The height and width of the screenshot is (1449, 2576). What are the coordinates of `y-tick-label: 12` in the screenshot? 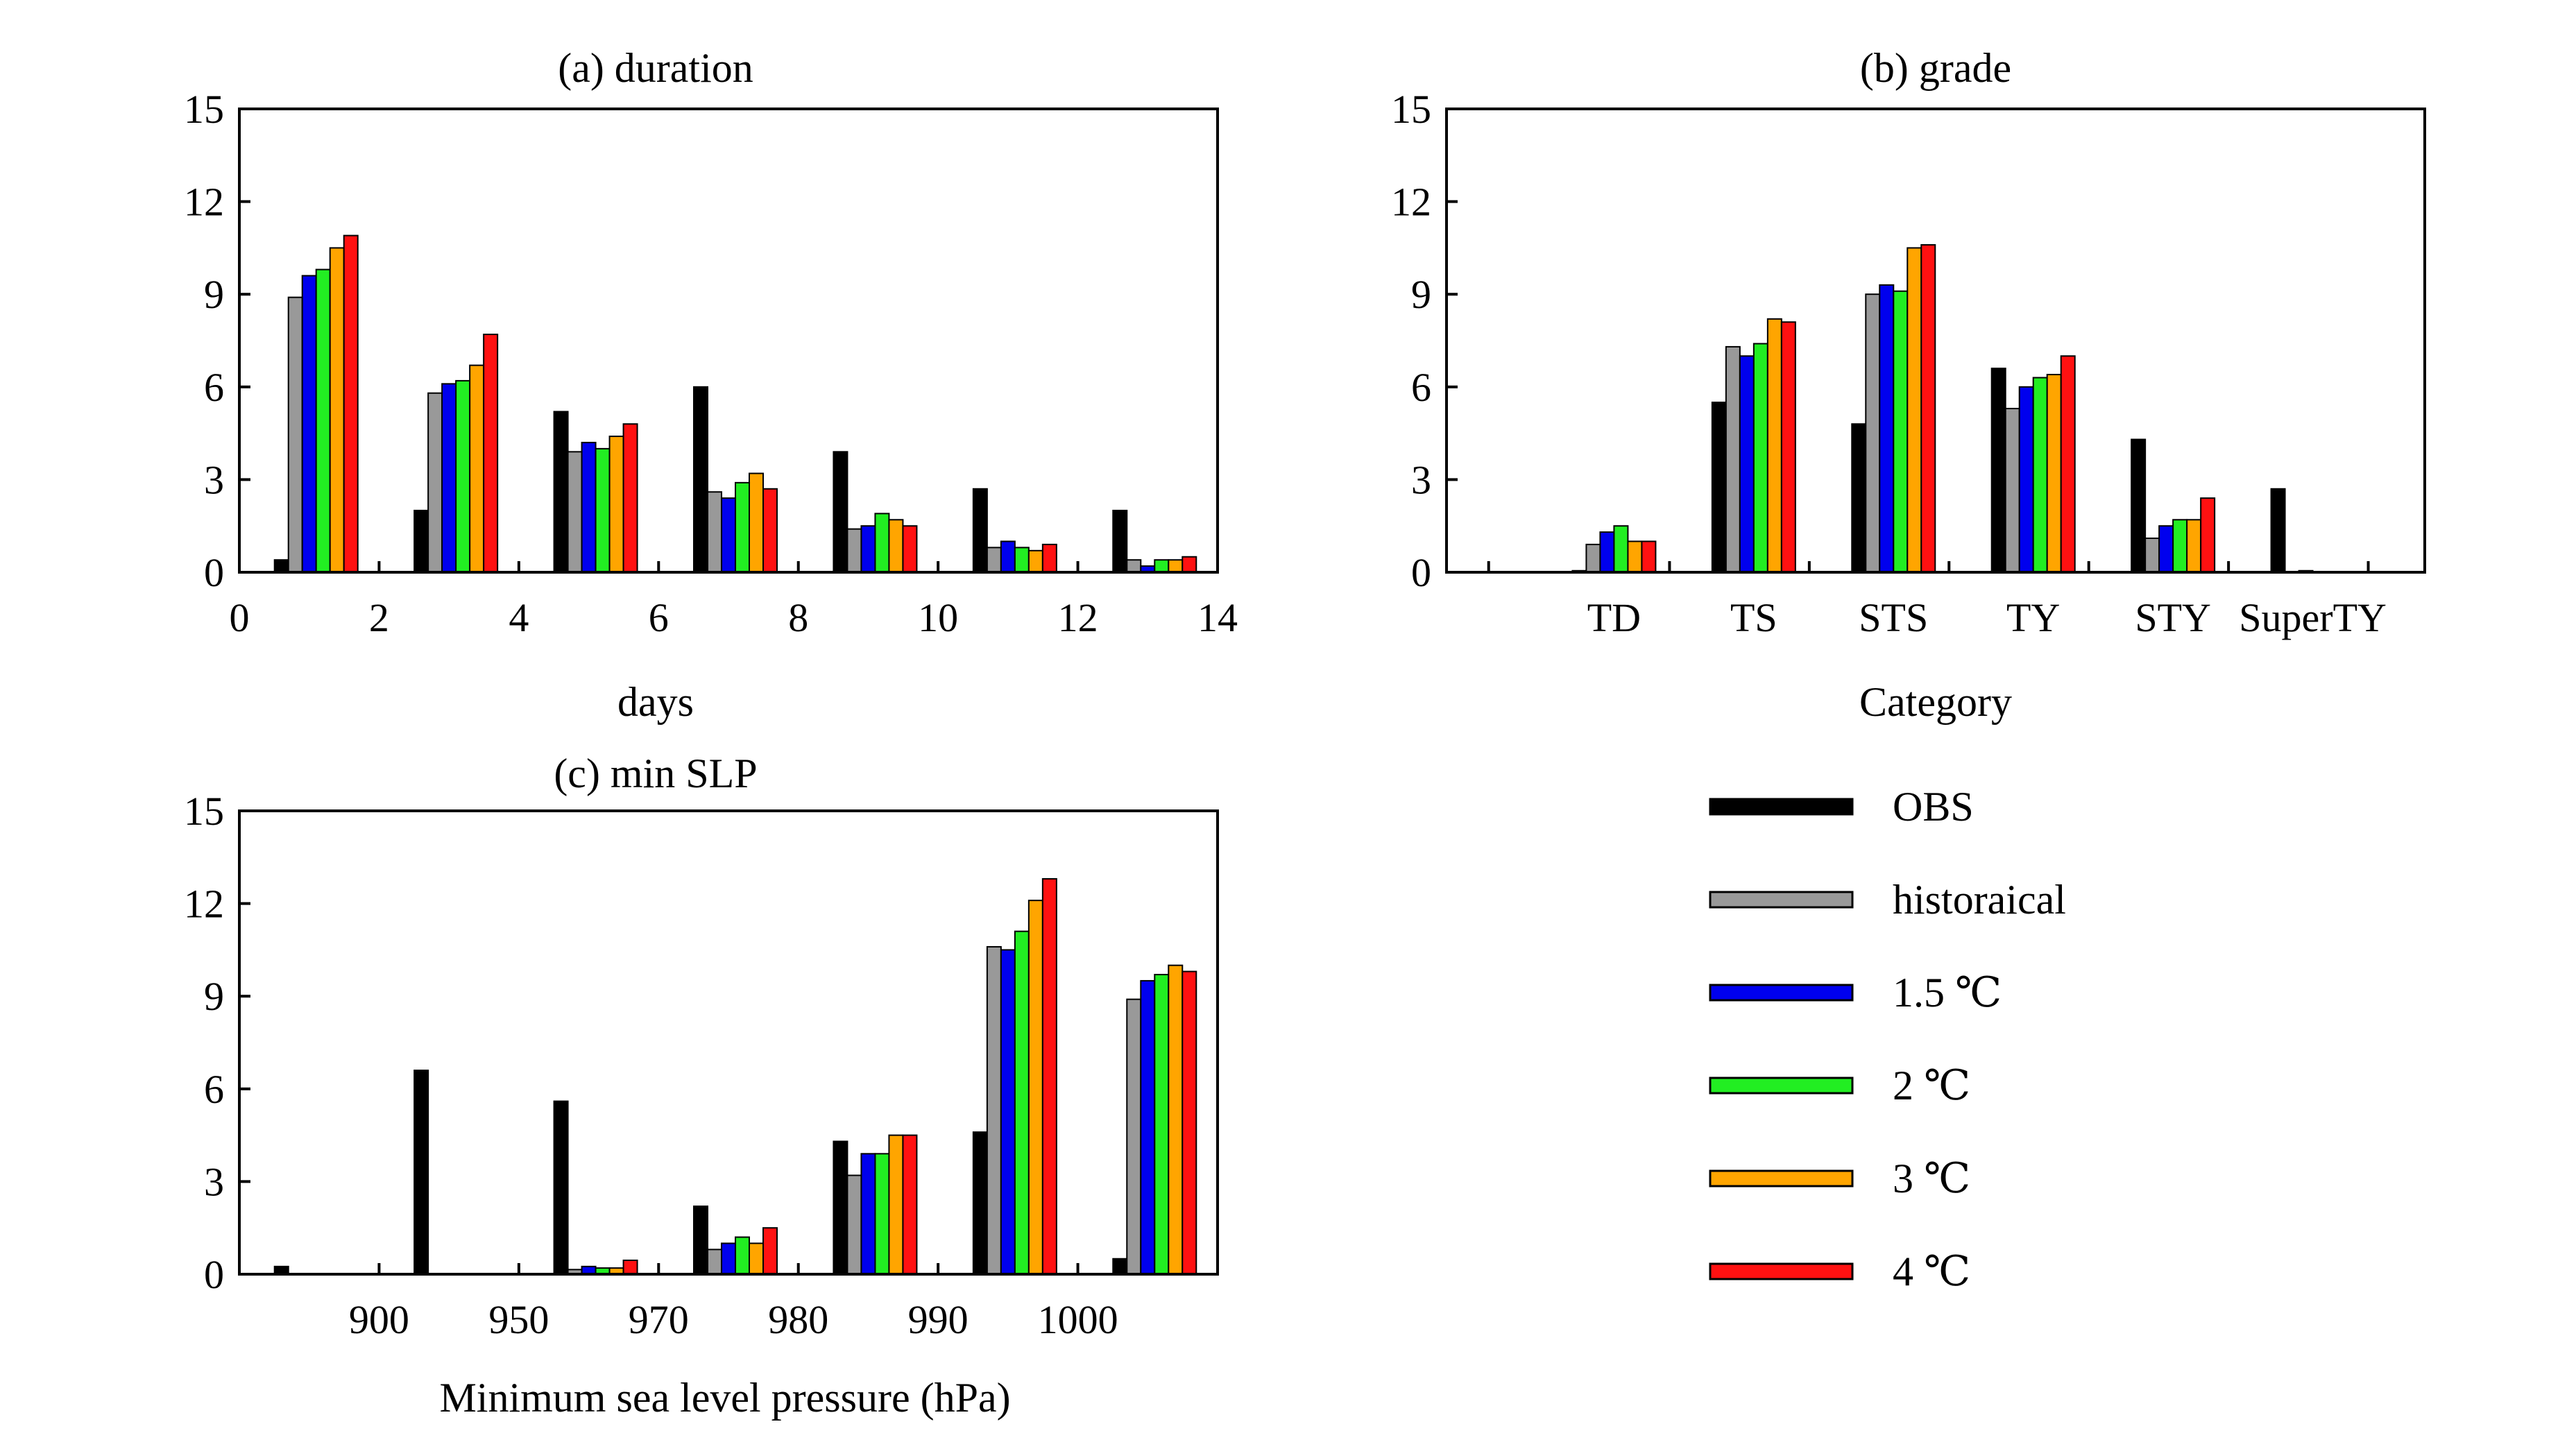 It's located at (204, 905).